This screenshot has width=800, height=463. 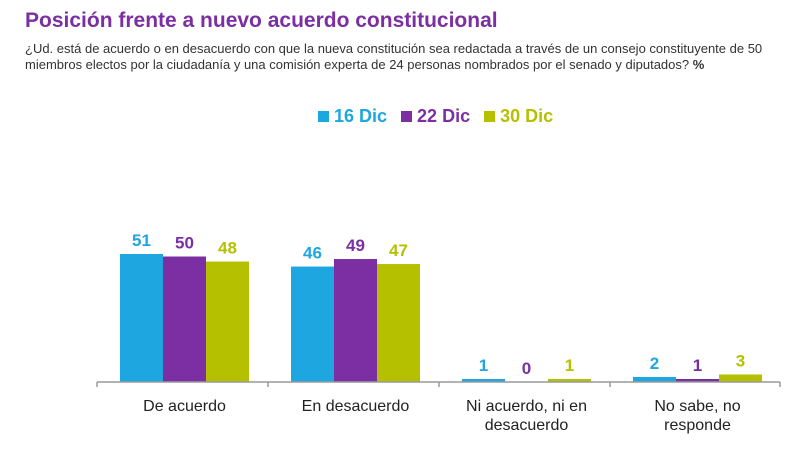 What do you see at coordinates (184, 243) in the screenshot?
I see `data-label-1-2: 50` at bounding box center [184, 243].